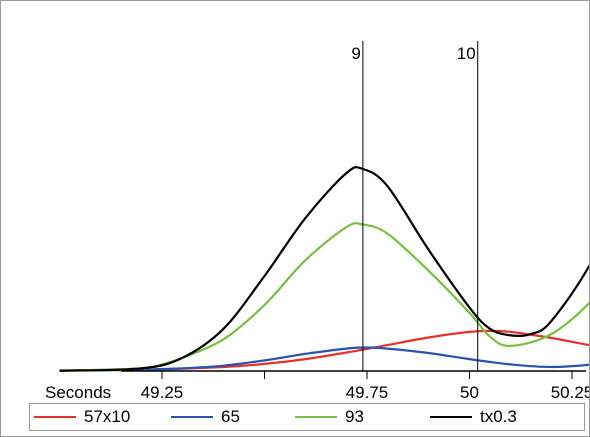  What do you see at coordinates (55, 417) in the screenshot?
I see `legend-swatch-57x10` at bounding box center [55, 417].